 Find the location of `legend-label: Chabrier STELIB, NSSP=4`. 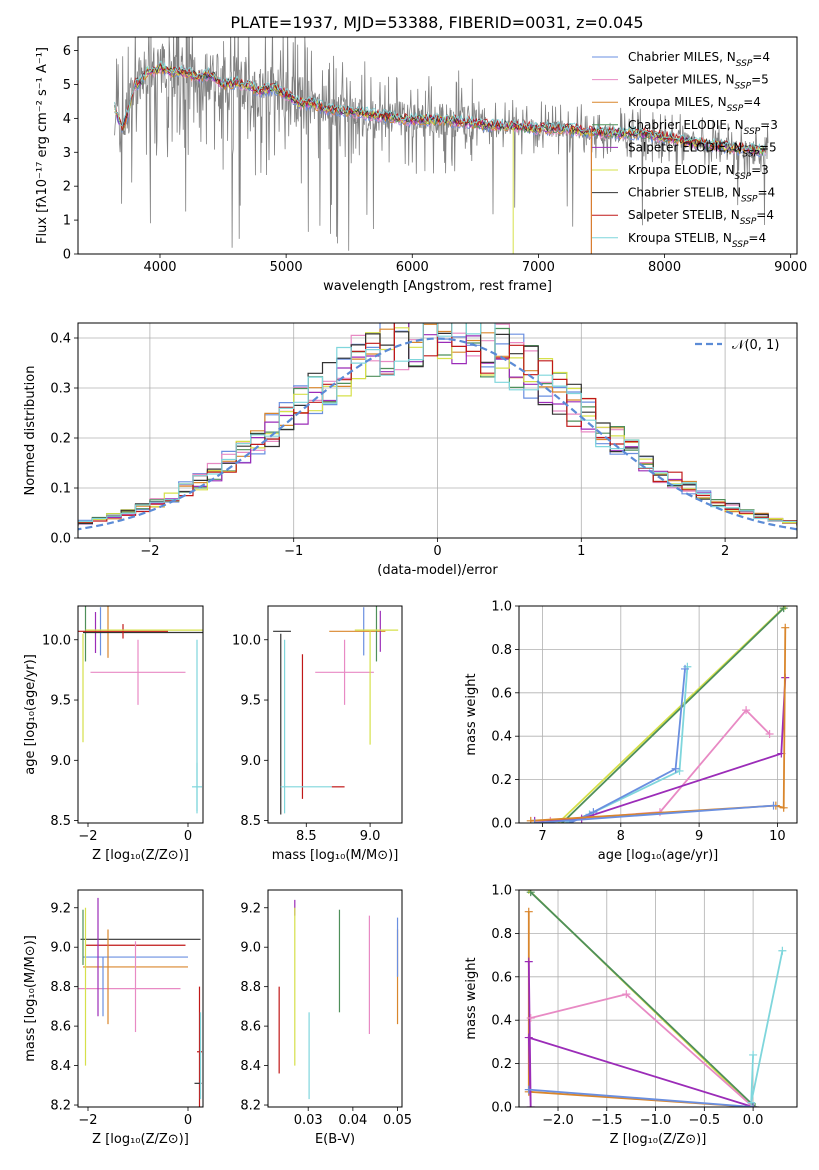

legend-label: Chabrier STELIB, NSSP=4 is located at coordinates (701, 195).